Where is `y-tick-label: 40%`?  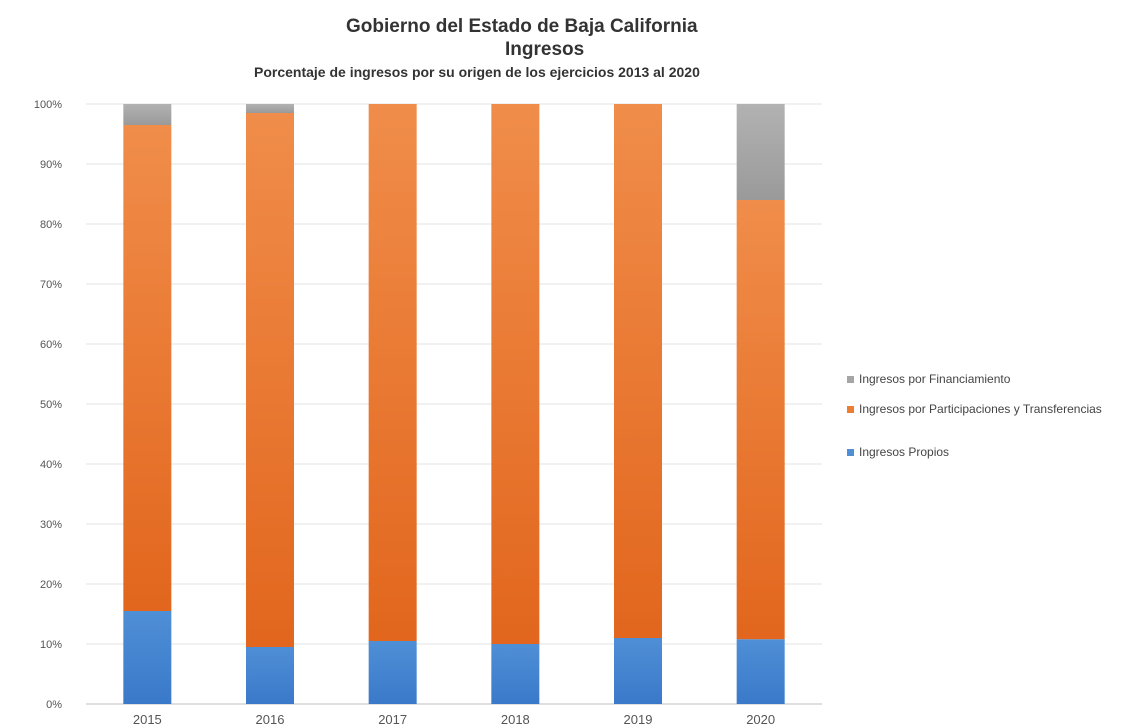 y-tick-label: 40% is located at coordinates (51, 465).